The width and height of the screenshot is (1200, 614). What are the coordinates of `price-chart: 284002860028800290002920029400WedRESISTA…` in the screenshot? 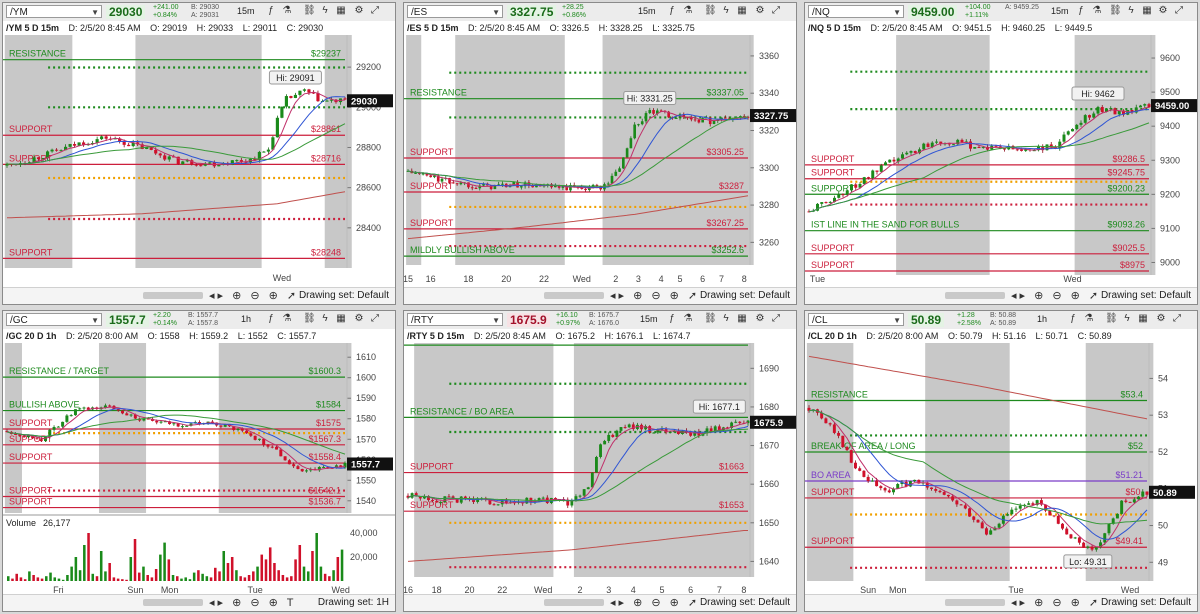 It's located at (199, 162).